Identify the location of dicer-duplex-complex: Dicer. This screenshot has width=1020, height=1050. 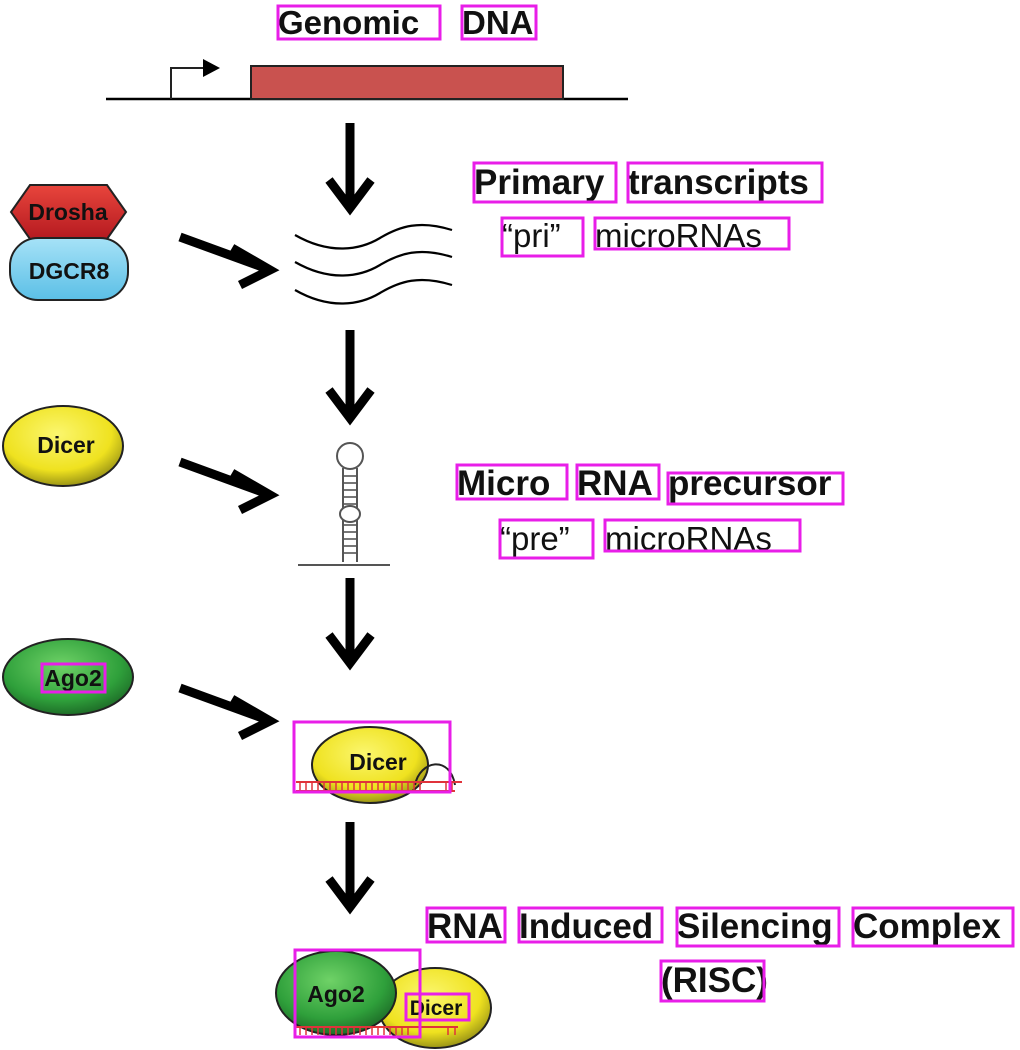
(377, 762).